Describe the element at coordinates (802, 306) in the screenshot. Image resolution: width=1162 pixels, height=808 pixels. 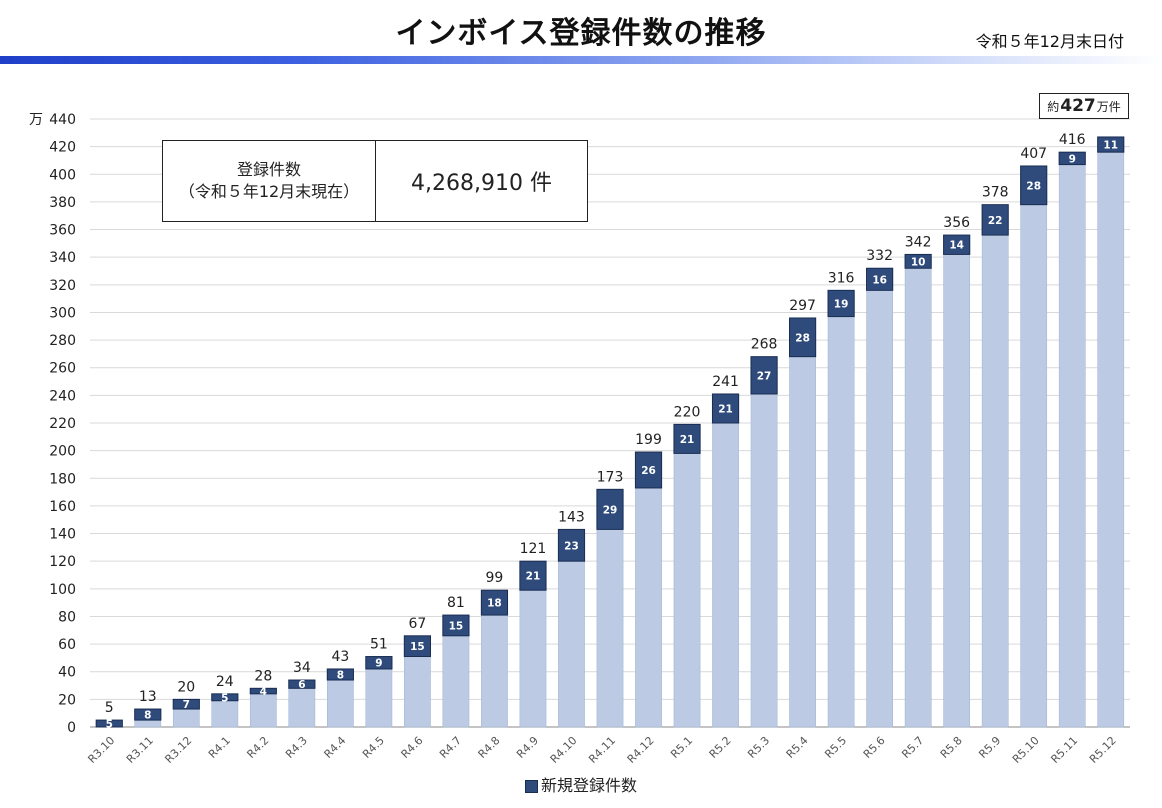
I see `bar-total-label: 297` at that location.